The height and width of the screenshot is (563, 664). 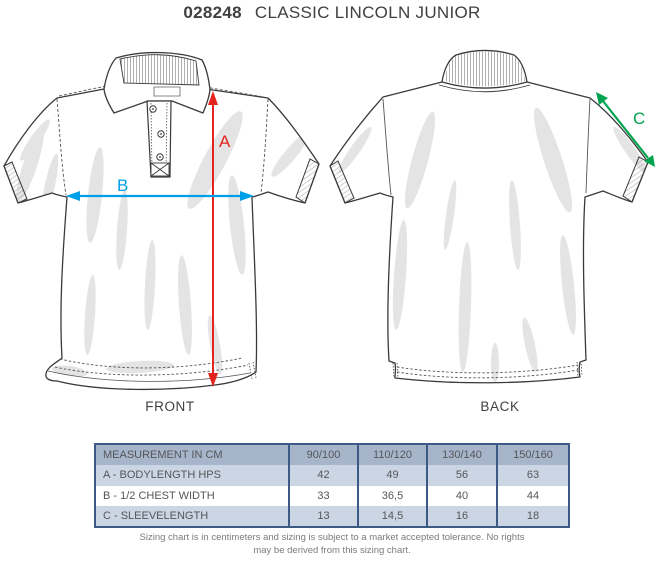 What do you see at coordinates (635, 179) in the screenshot?
I see `back-right-cuff` at bounding box center [635, 179].